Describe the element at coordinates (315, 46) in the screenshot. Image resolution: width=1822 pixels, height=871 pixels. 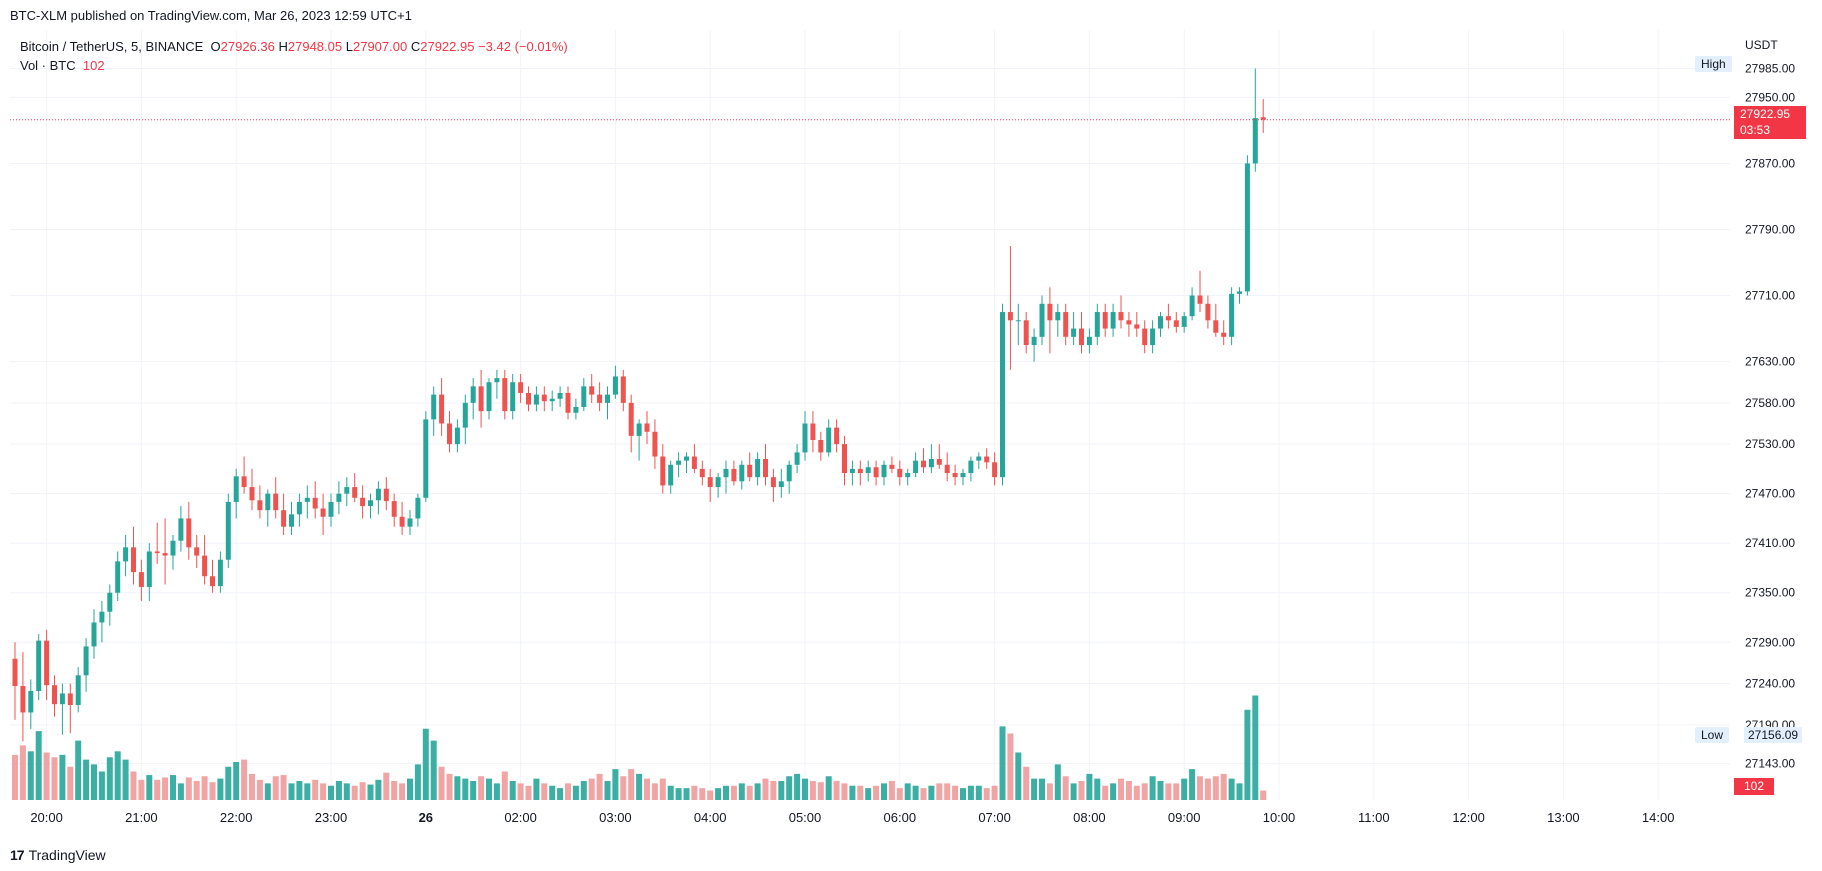
I see `high-value: 27948.05` at that location.